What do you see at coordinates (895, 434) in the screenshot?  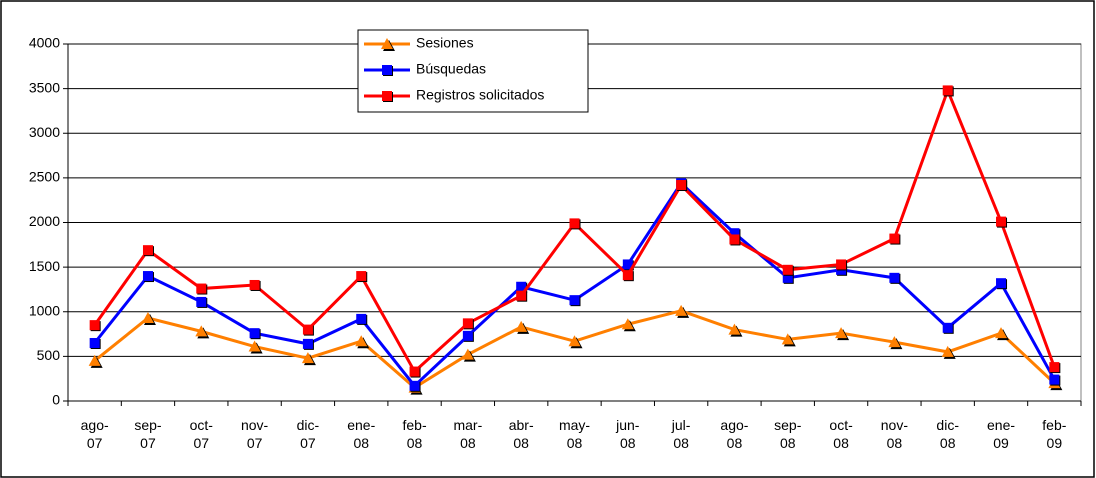 I see `x-tick-label: nov-08` at bounding box center [895, 434].